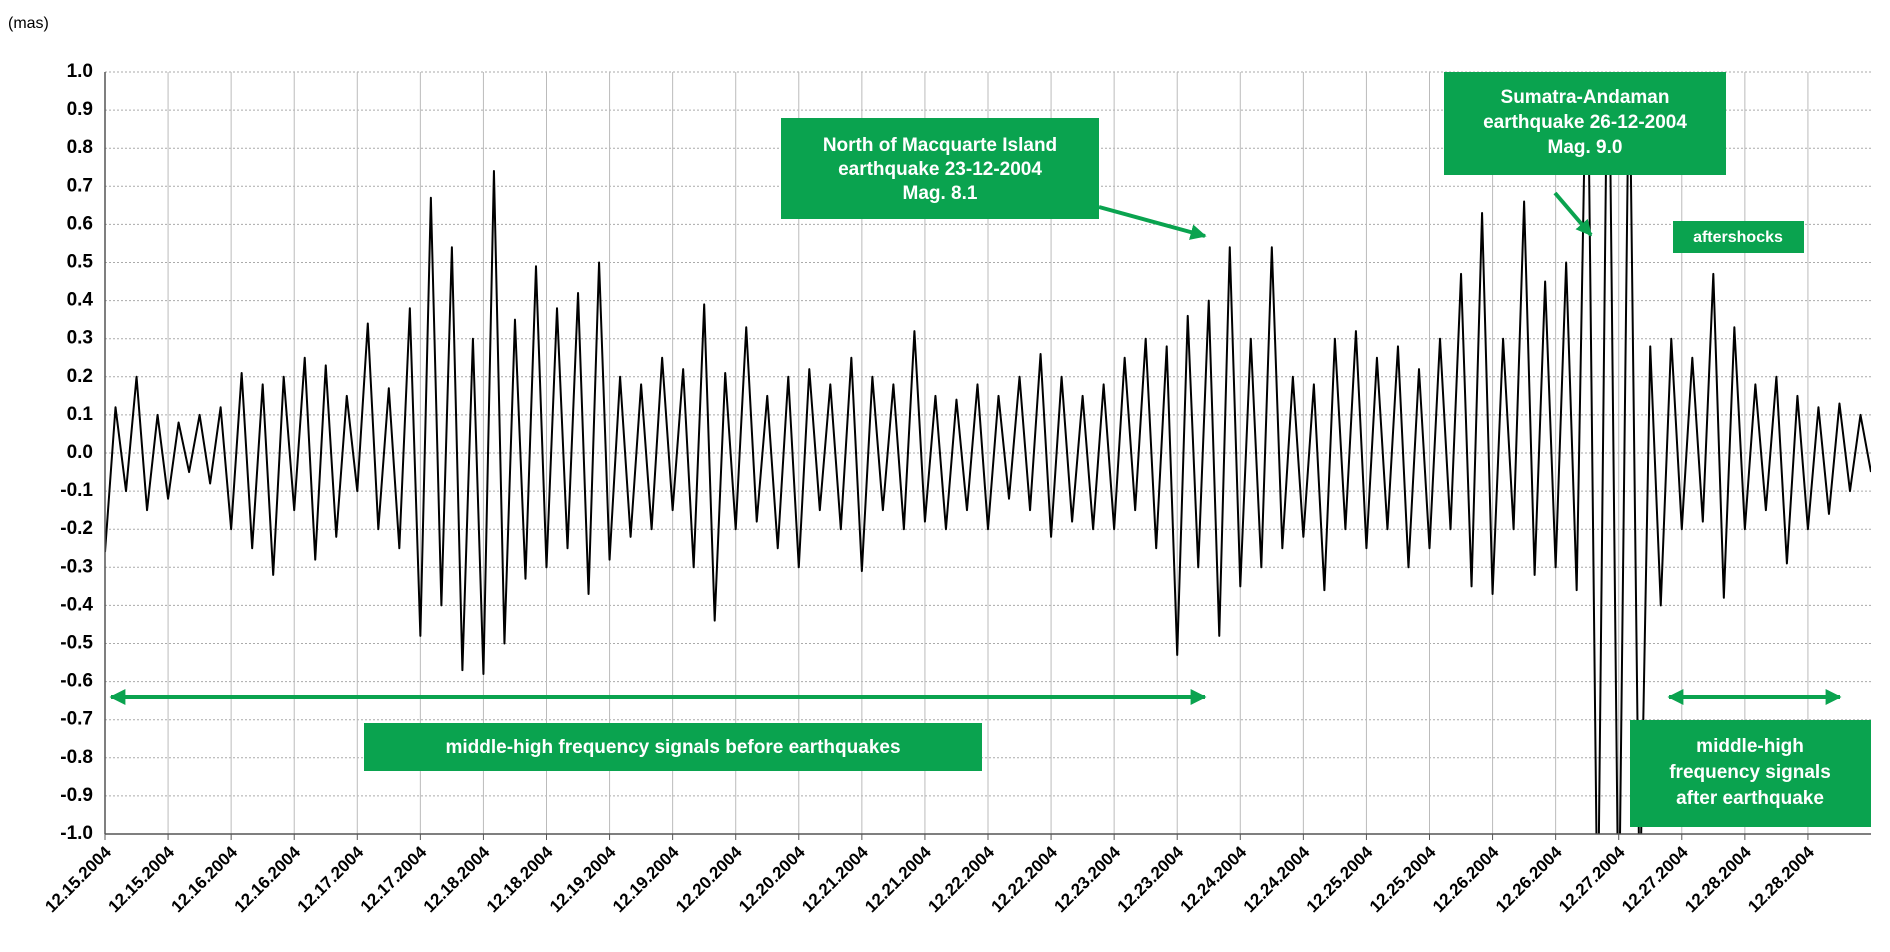 The image size is (1890, 952). What do you see at coordinates (80, 414) in the screenshot?
I see `y-tick-label: 0.1` at bounding box center [80, 414].